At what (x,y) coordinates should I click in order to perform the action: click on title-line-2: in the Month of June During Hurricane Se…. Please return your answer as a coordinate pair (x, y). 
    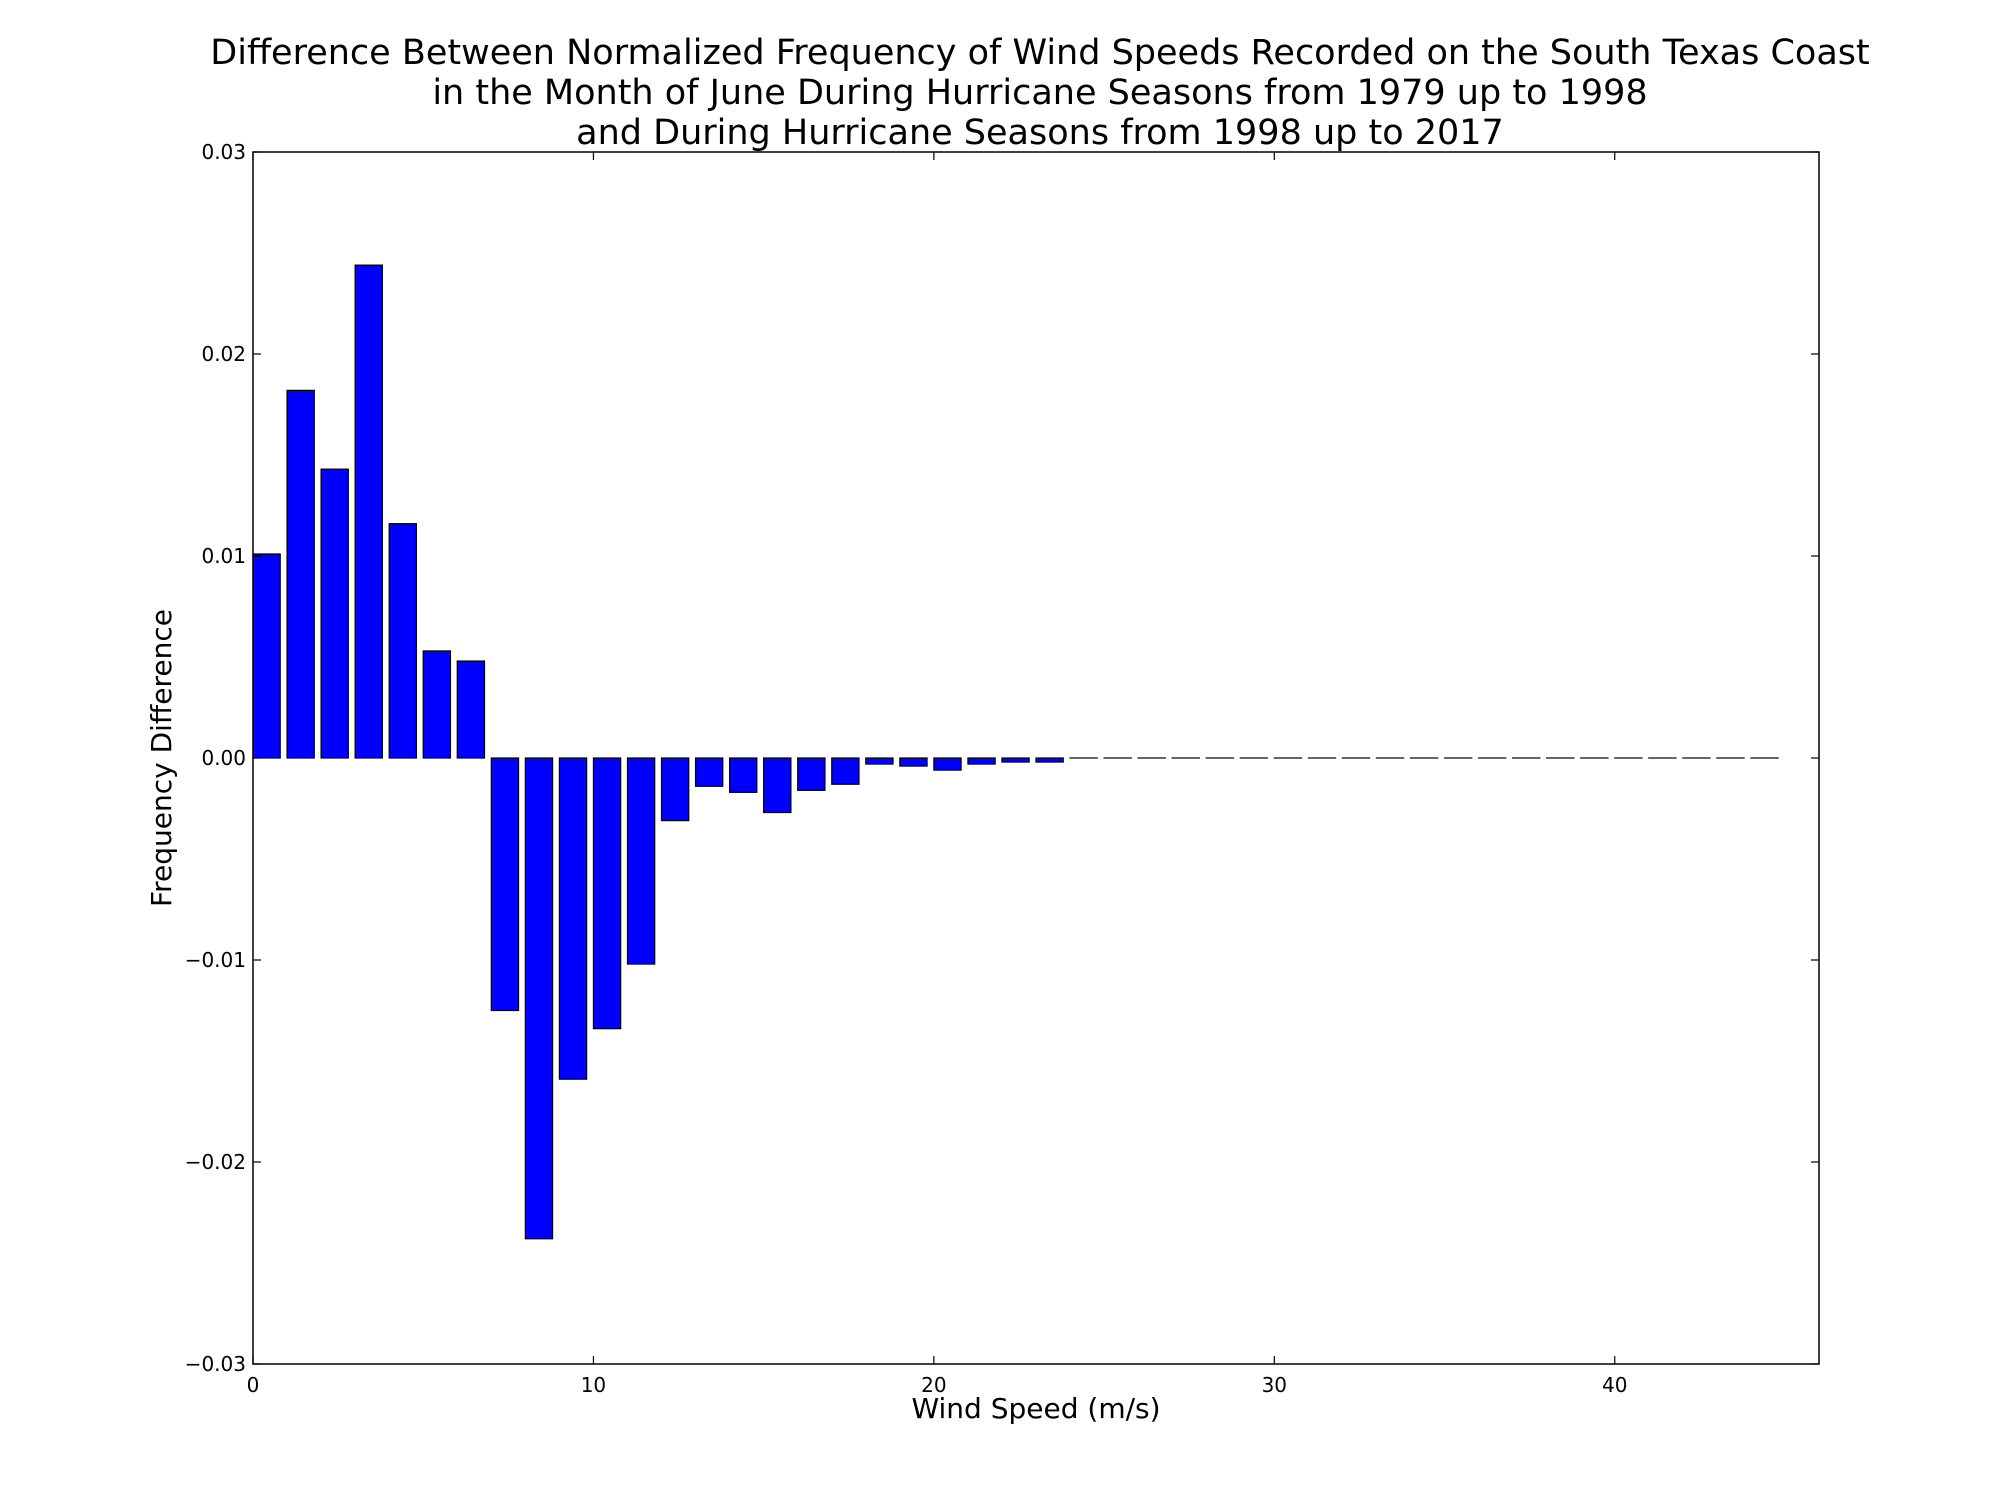
    Looking at the image, I should click on (1039, 93).